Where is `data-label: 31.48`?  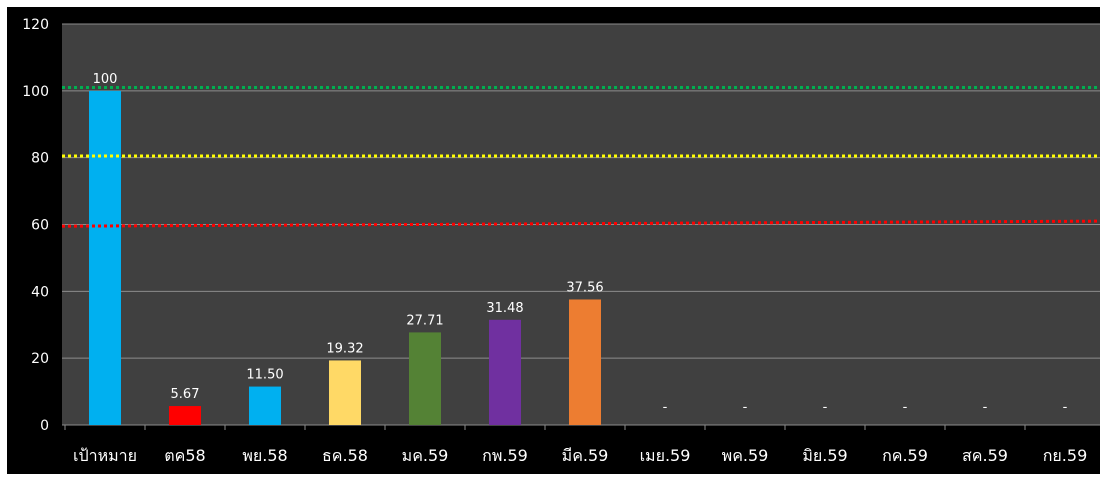
data-label: 31.48 is located at coordinates (504, 308).